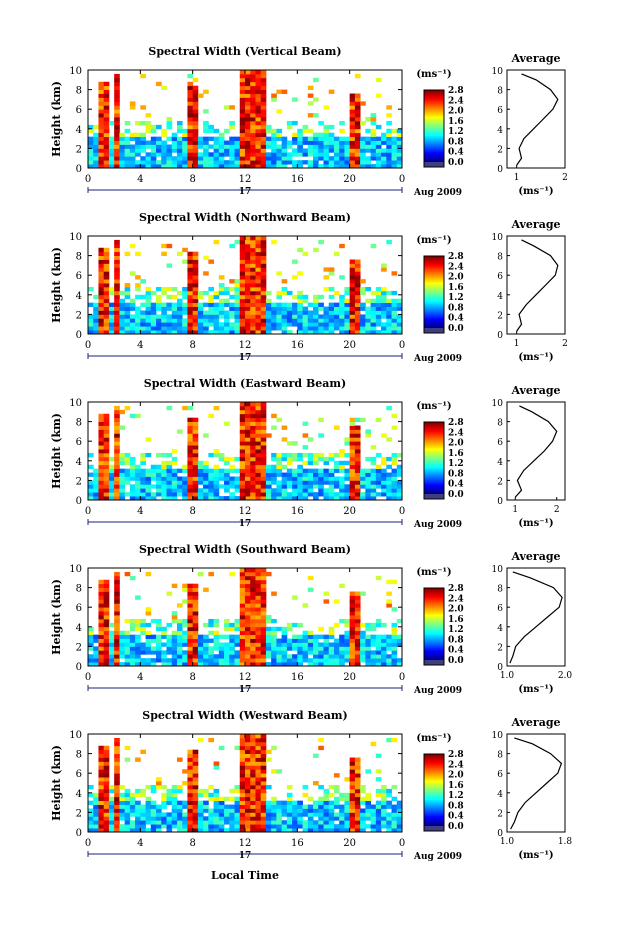  Describe the element at coordinates (456, 423) in the screenshot. I see `colorbar-tick-label: 2.8` at that location.